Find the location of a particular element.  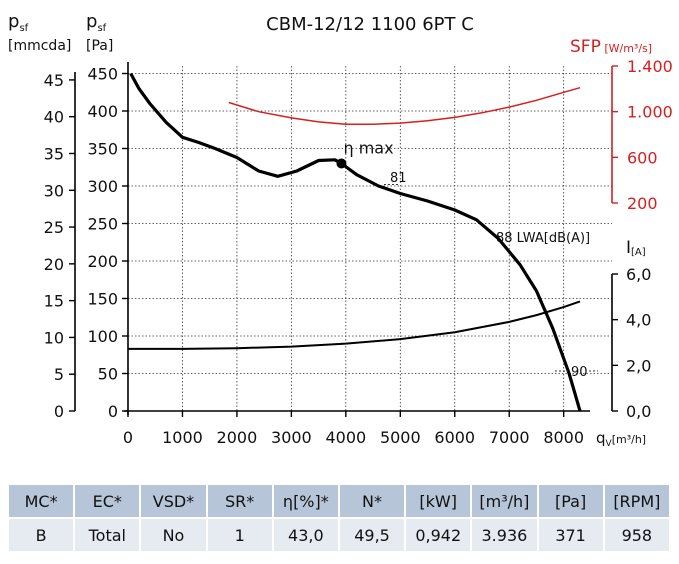

y-current-tick-label: 0,0 is located at coordinates (638, 411).